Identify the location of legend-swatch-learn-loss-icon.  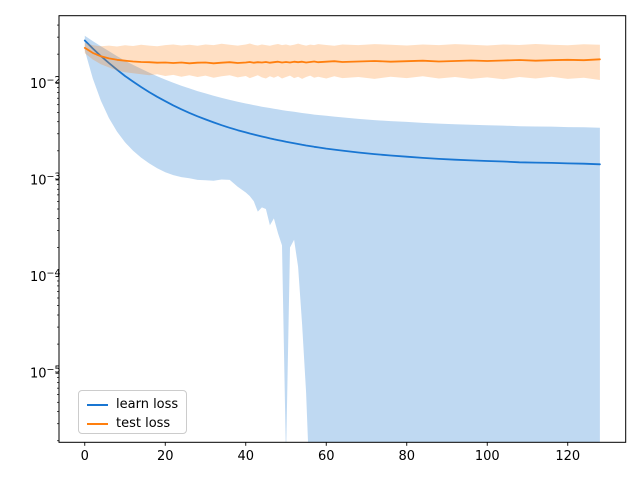
(97, 404).